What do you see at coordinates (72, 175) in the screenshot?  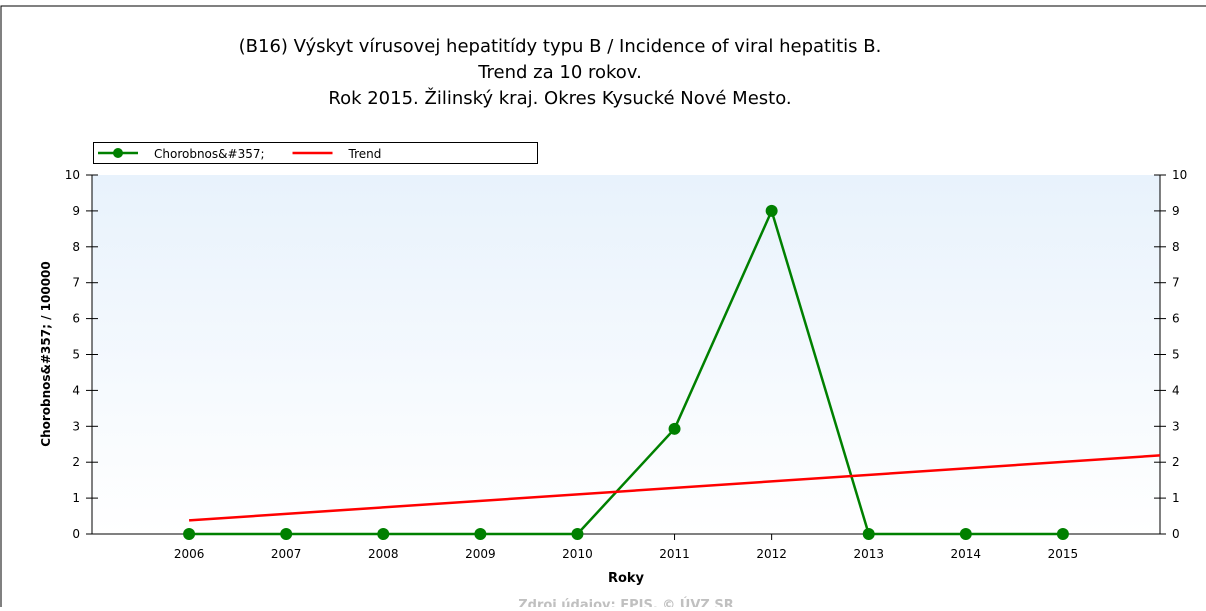 I see `y-tick-label: 10` at bounding box center [72, 175].